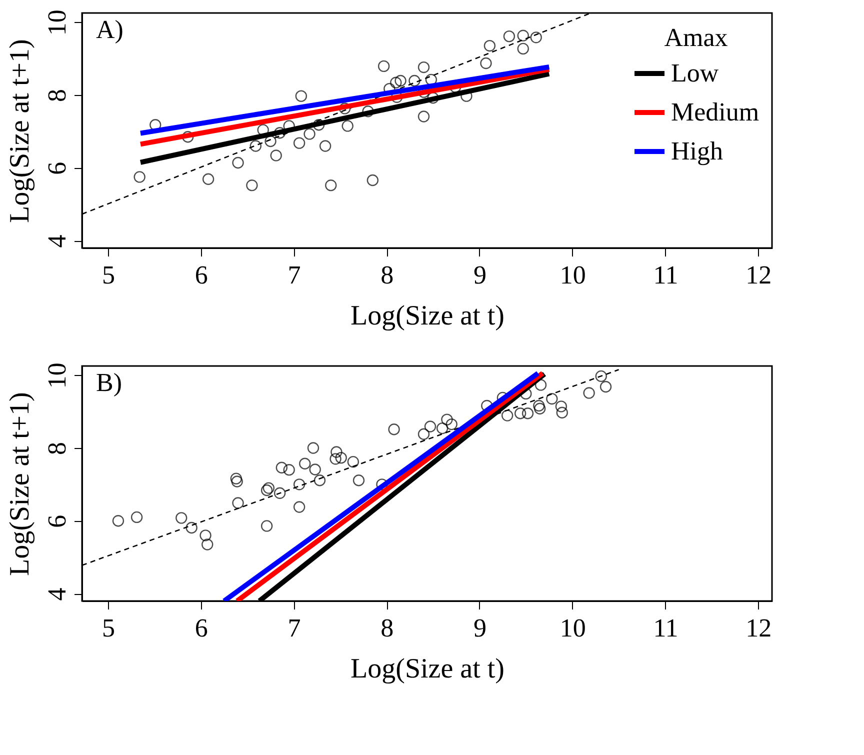 This screenshot has width=864, height=755. Describe the element at coordinates (109, 382) in the screenshot. I see `annotation: B)` at that location.